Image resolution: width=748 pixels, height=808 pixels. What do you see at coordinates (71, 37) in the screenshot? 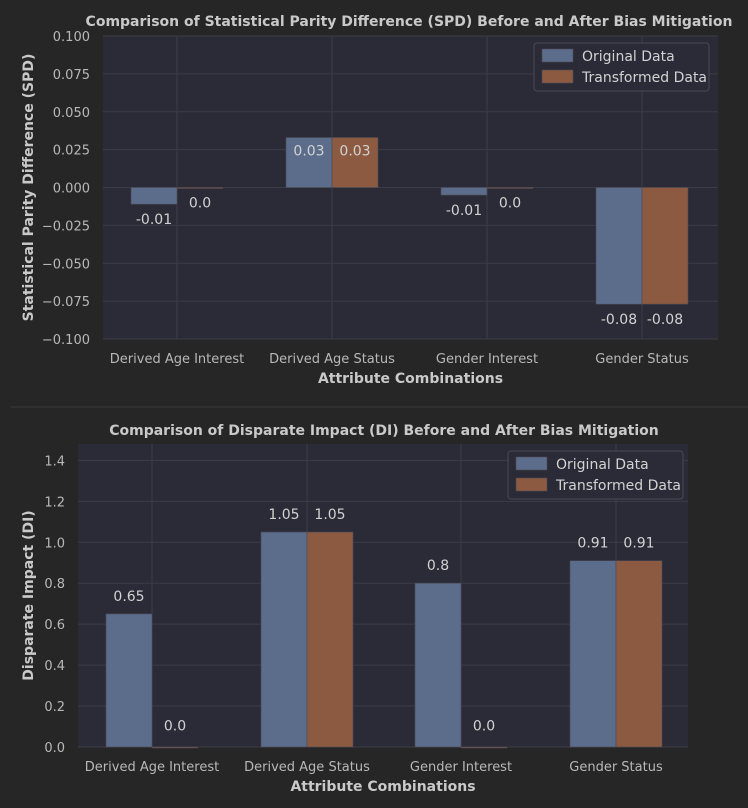
I see `y-tick-label: 0.100` at bounding box center [71, 37].